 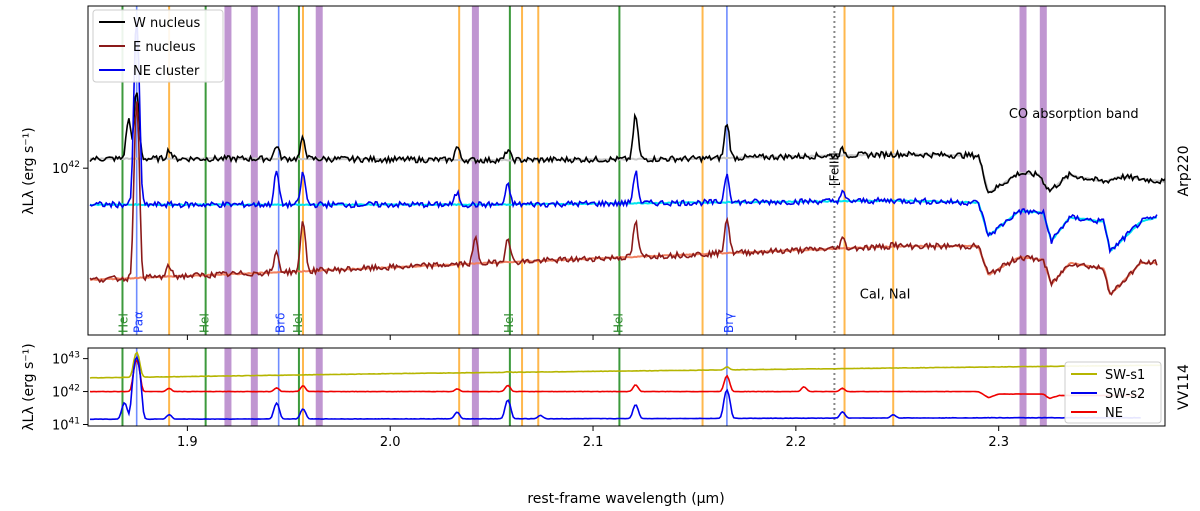 What do you see at coordinates (885, 295) in the screenshot?
I see `annotation-1: CaI, NaI` at bounding box center [885, 295].